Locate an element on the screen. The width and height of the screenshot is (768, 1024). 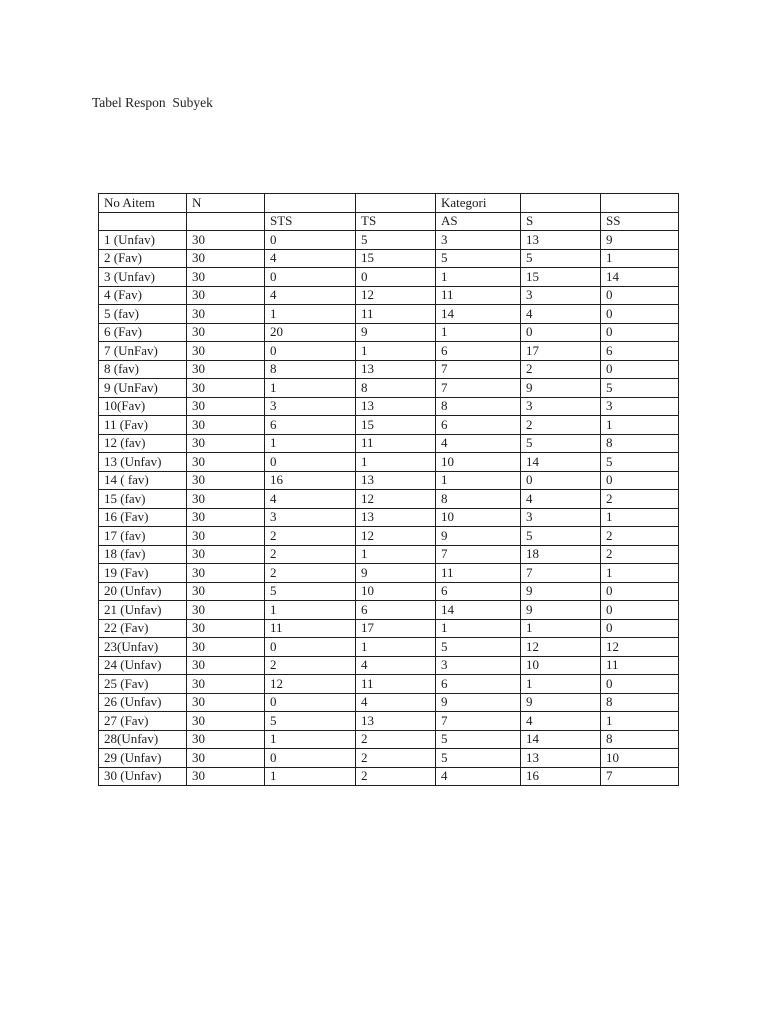
item-label-cell: 26 (Unfav) is located at coordinates (142, 702).